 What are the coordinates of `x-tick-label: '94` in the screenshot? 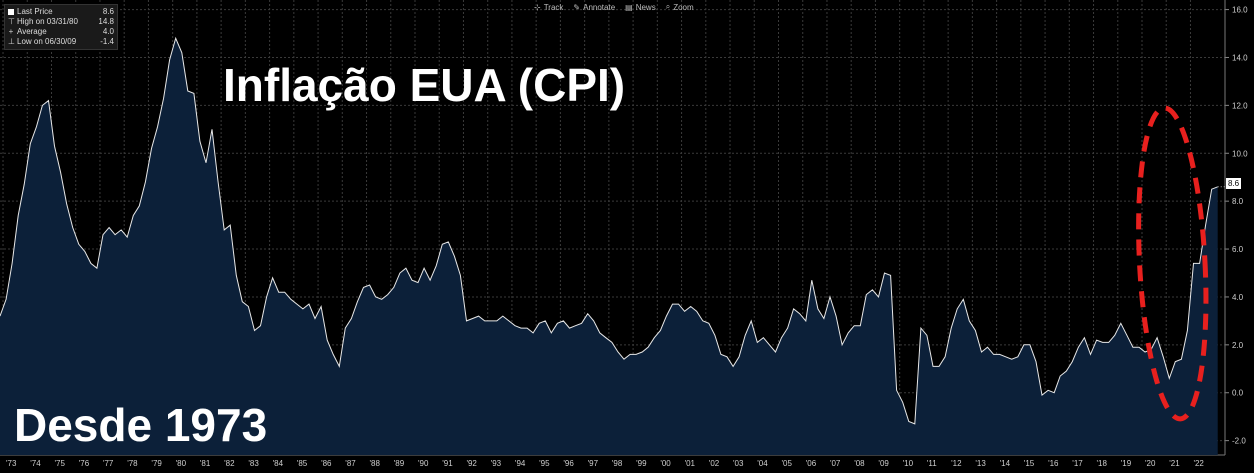 It's located at (520, 463).